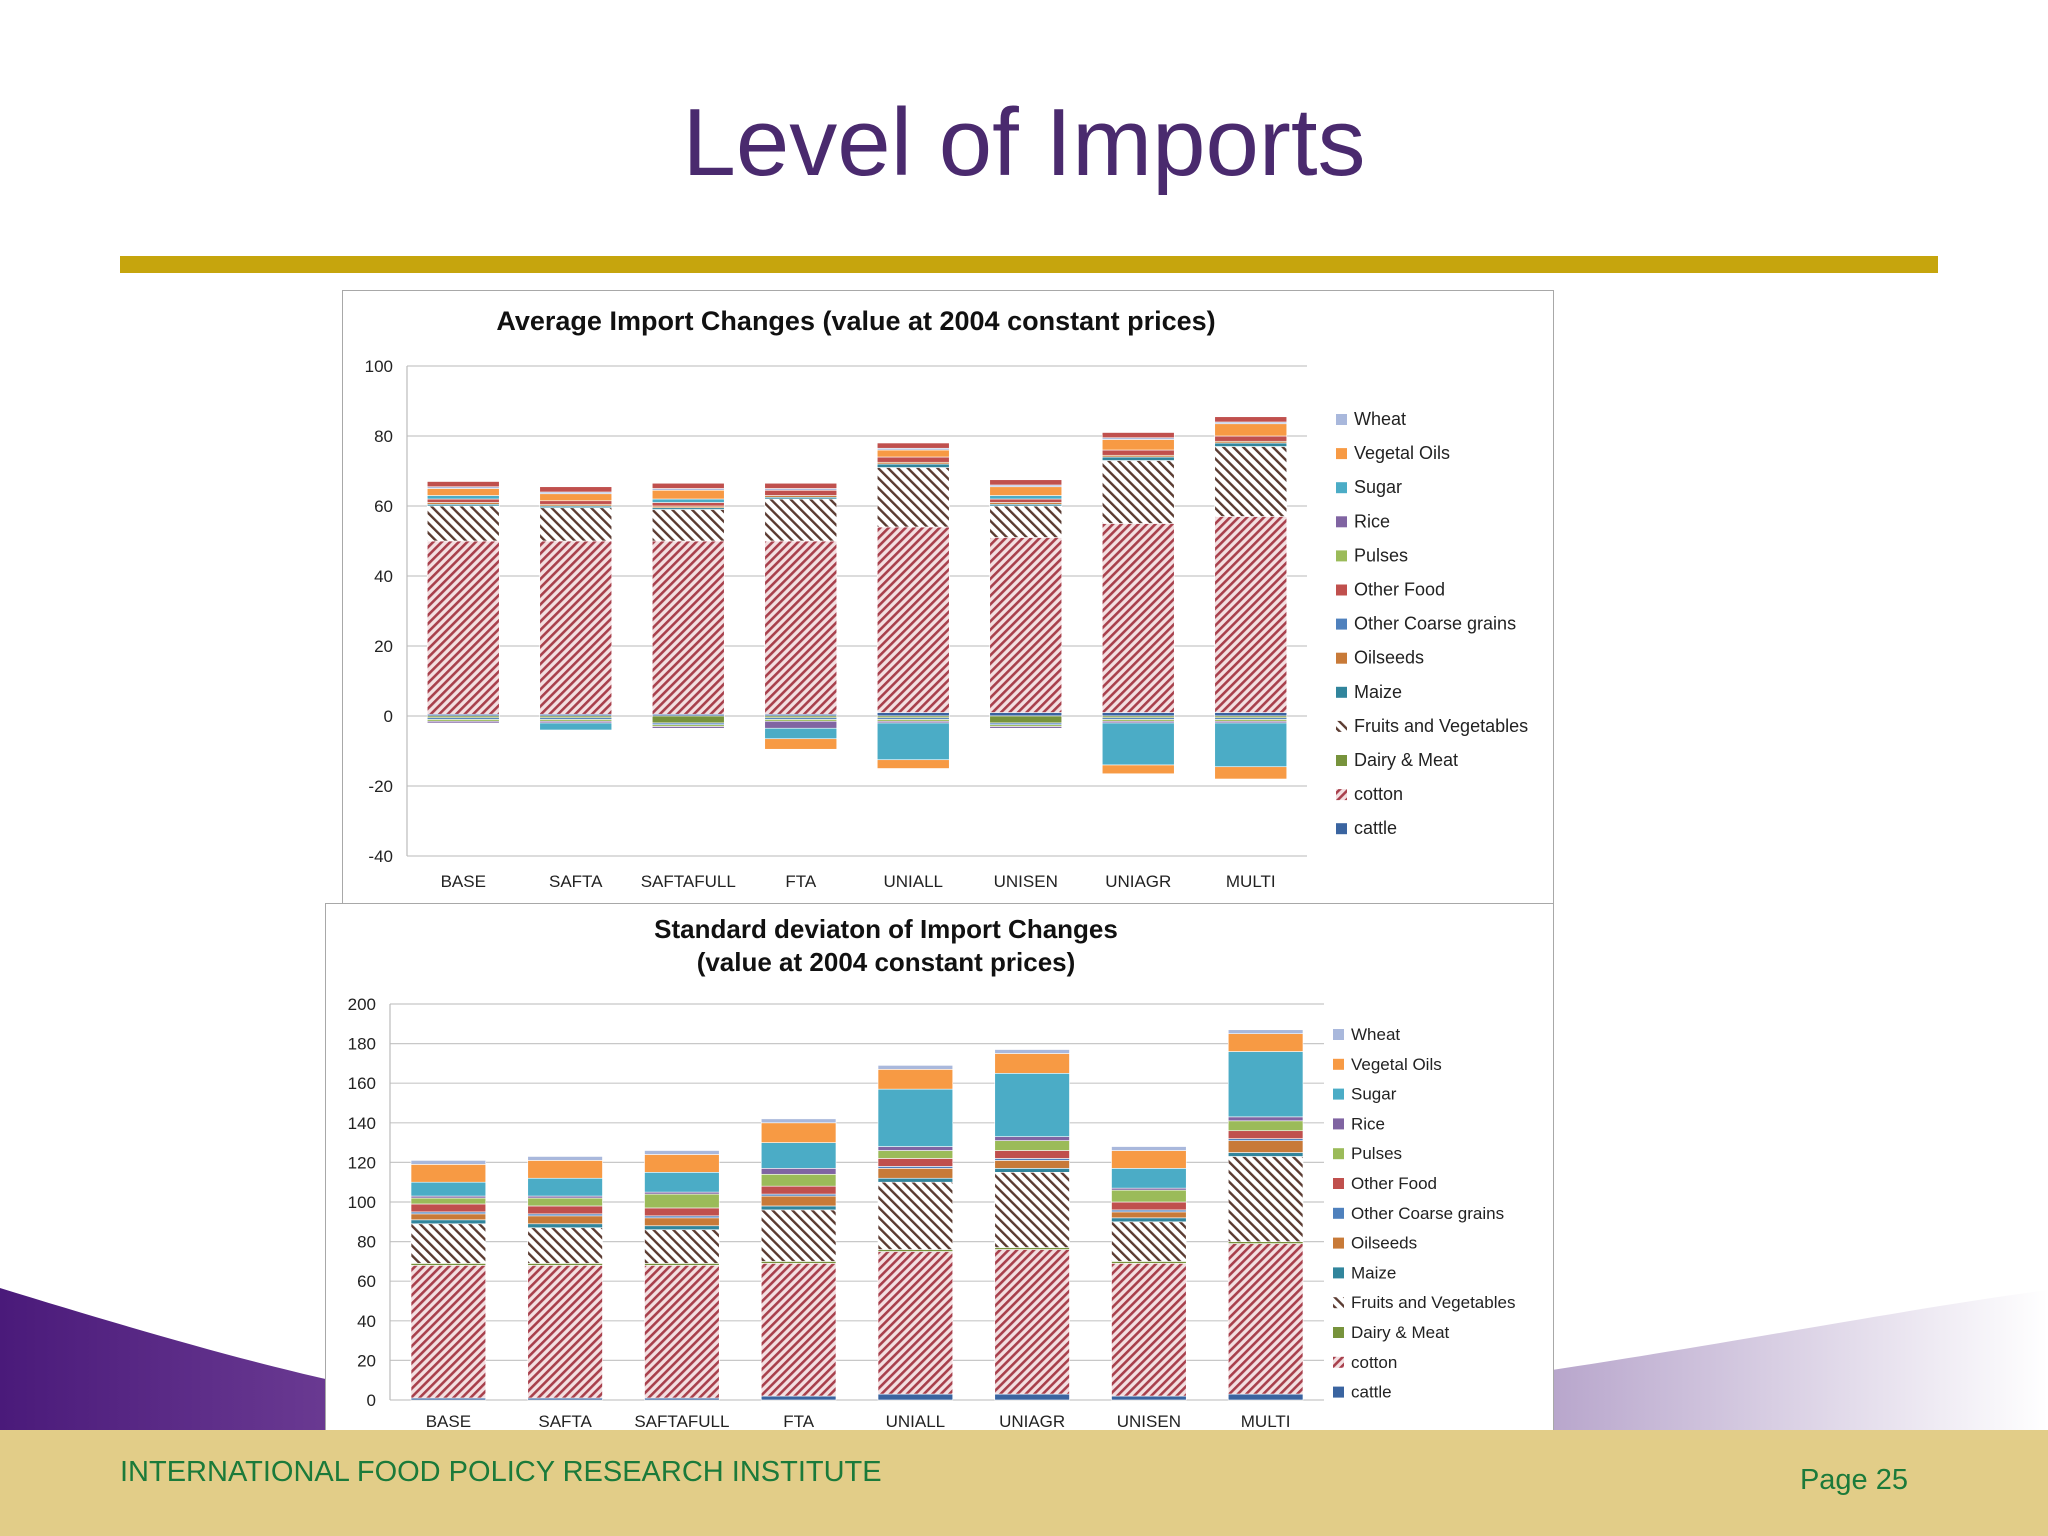 Image resolution: width=2048 pixels, height=1536 pixels. What do you see at coordinates (366, 1321) in the screenshot?
I see `c2-y-tick-label: 40` at bounding box center [366, 1321].